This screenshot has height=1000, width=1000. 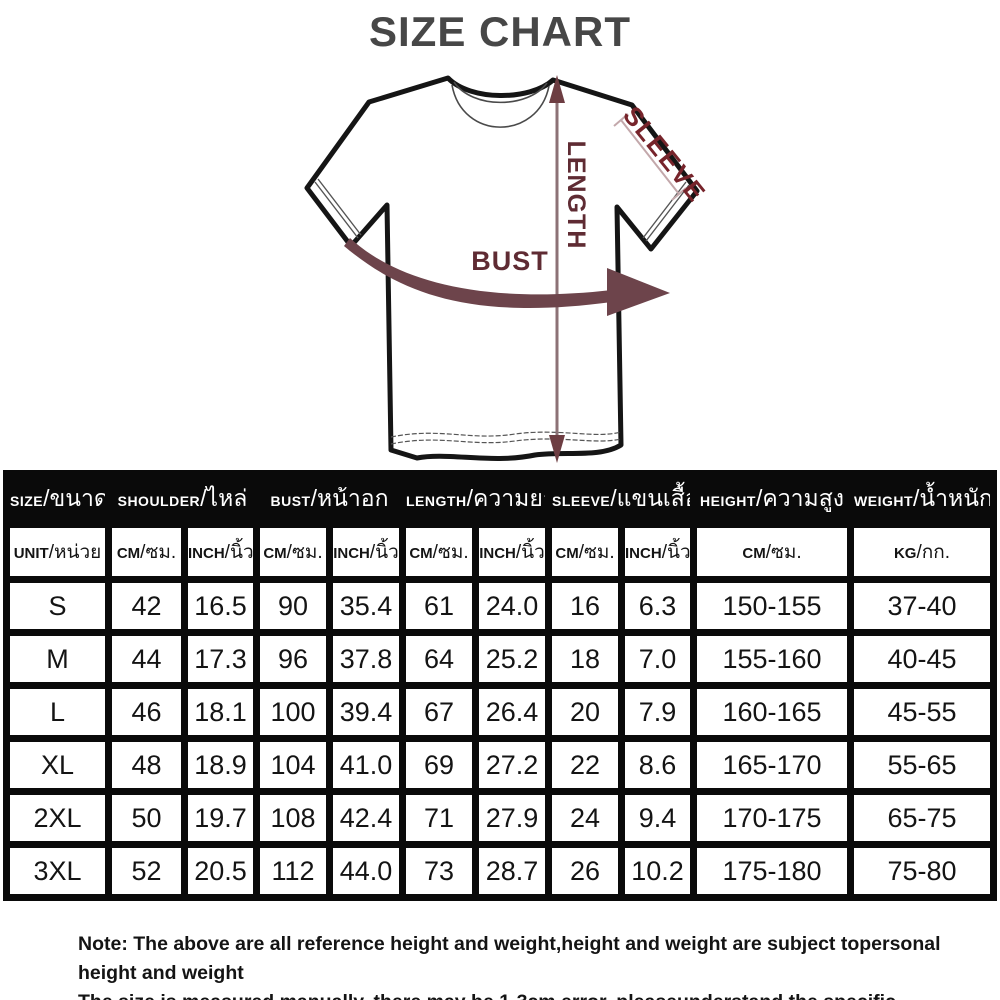 What do you see at coordinates (512, 818) in the screenshot?
I see `table-cell: 27.9` at bounding box center [512, 818].